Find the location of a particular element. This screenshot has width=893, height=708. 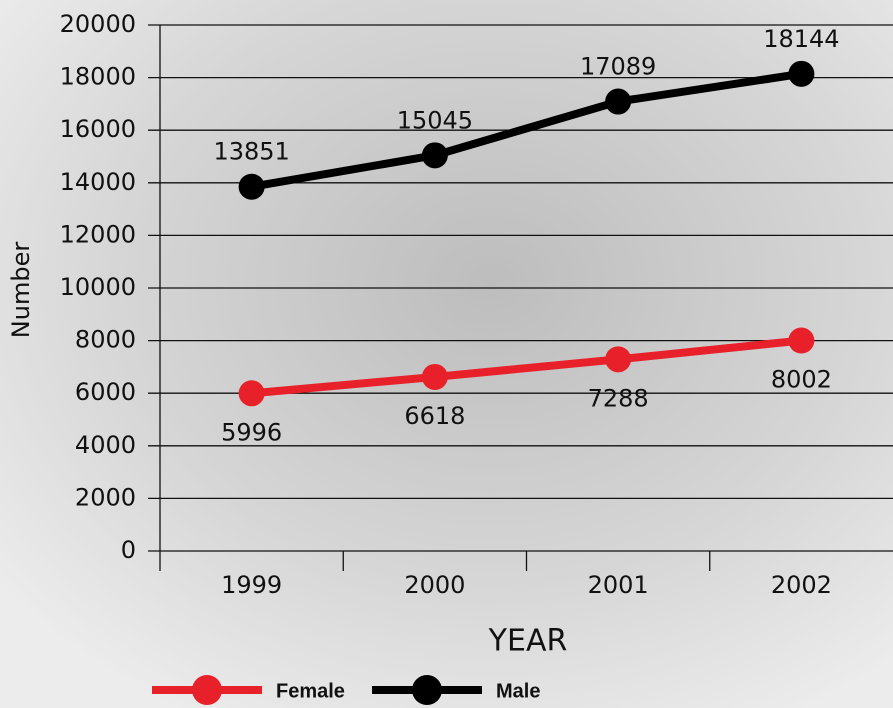

y-tick-label: 4000 is located at coordinates (105, 445).